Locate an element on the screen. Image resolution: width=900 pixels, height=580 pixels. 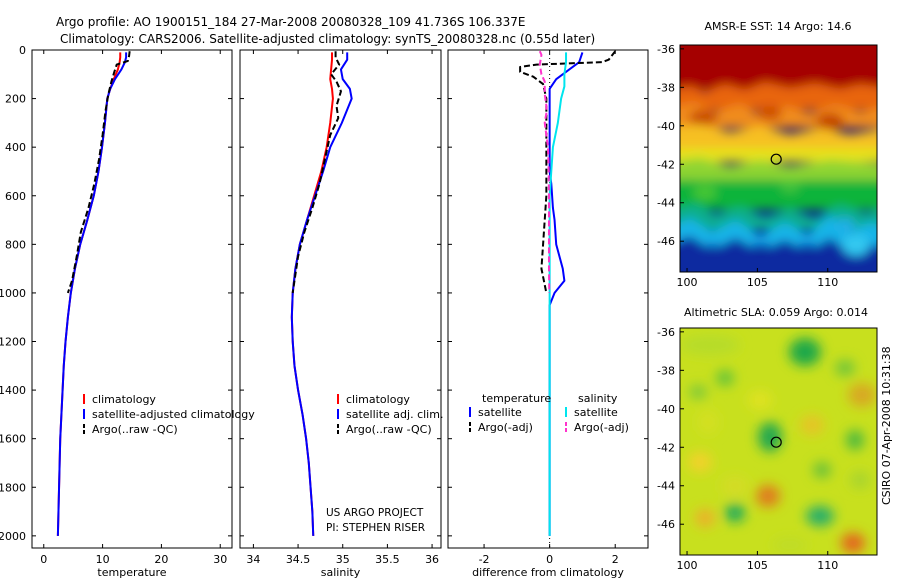
difference-series-0-line is located at coordinates (566, 294).